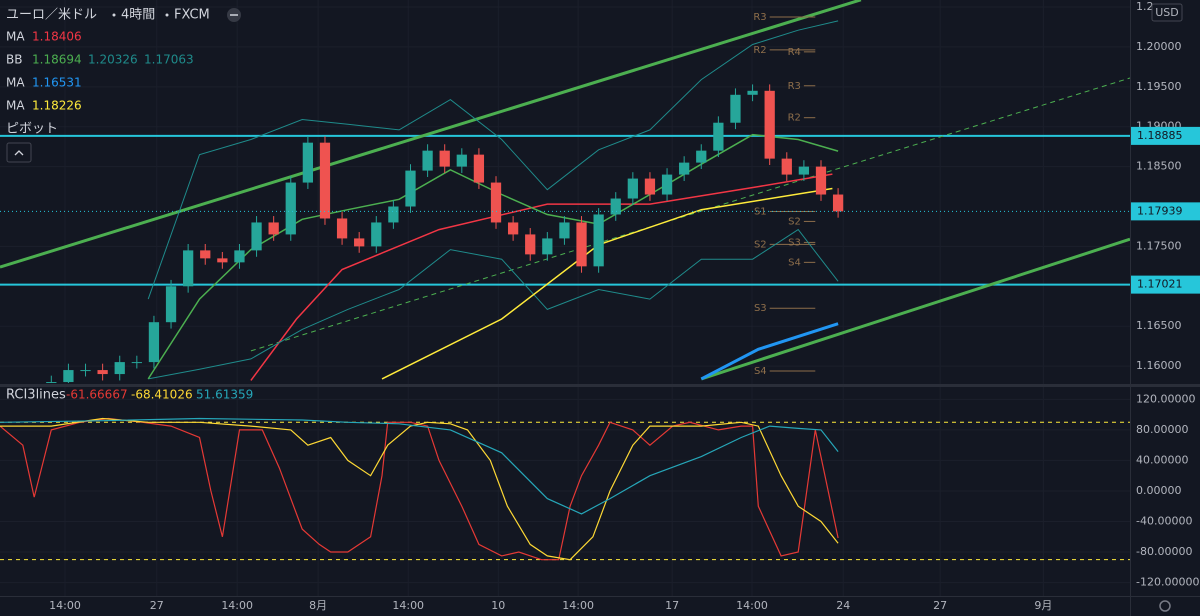  What do you see at coordinates (32, 129) in the screenshot?
I see `pivot-name: ピボット` at bounding box center [32, 129].